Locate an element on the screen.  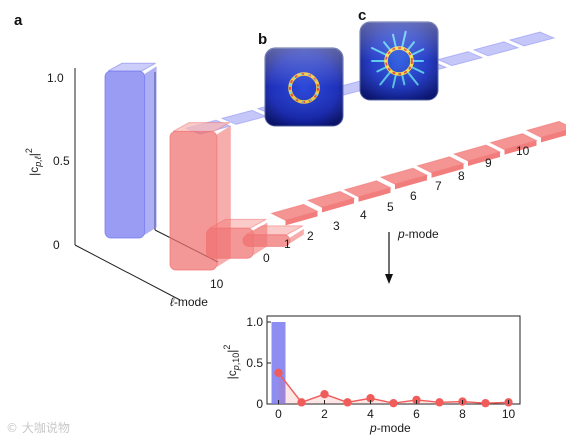
x-tick-label: 4 is located at coordinates (370, 414).